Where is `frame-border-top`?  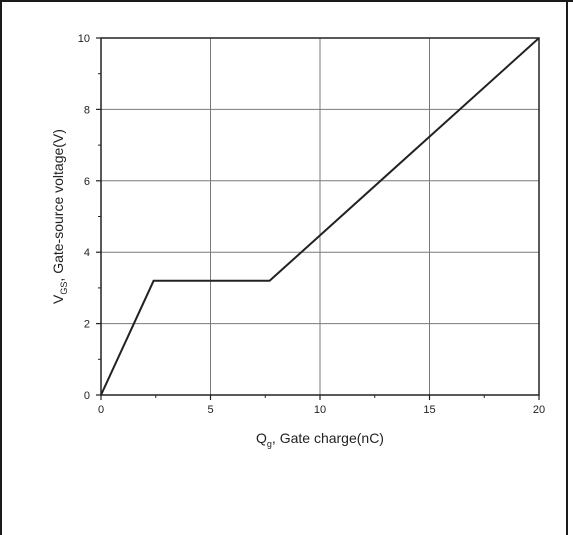 frame-border-top is located at coordinates (286, 1).